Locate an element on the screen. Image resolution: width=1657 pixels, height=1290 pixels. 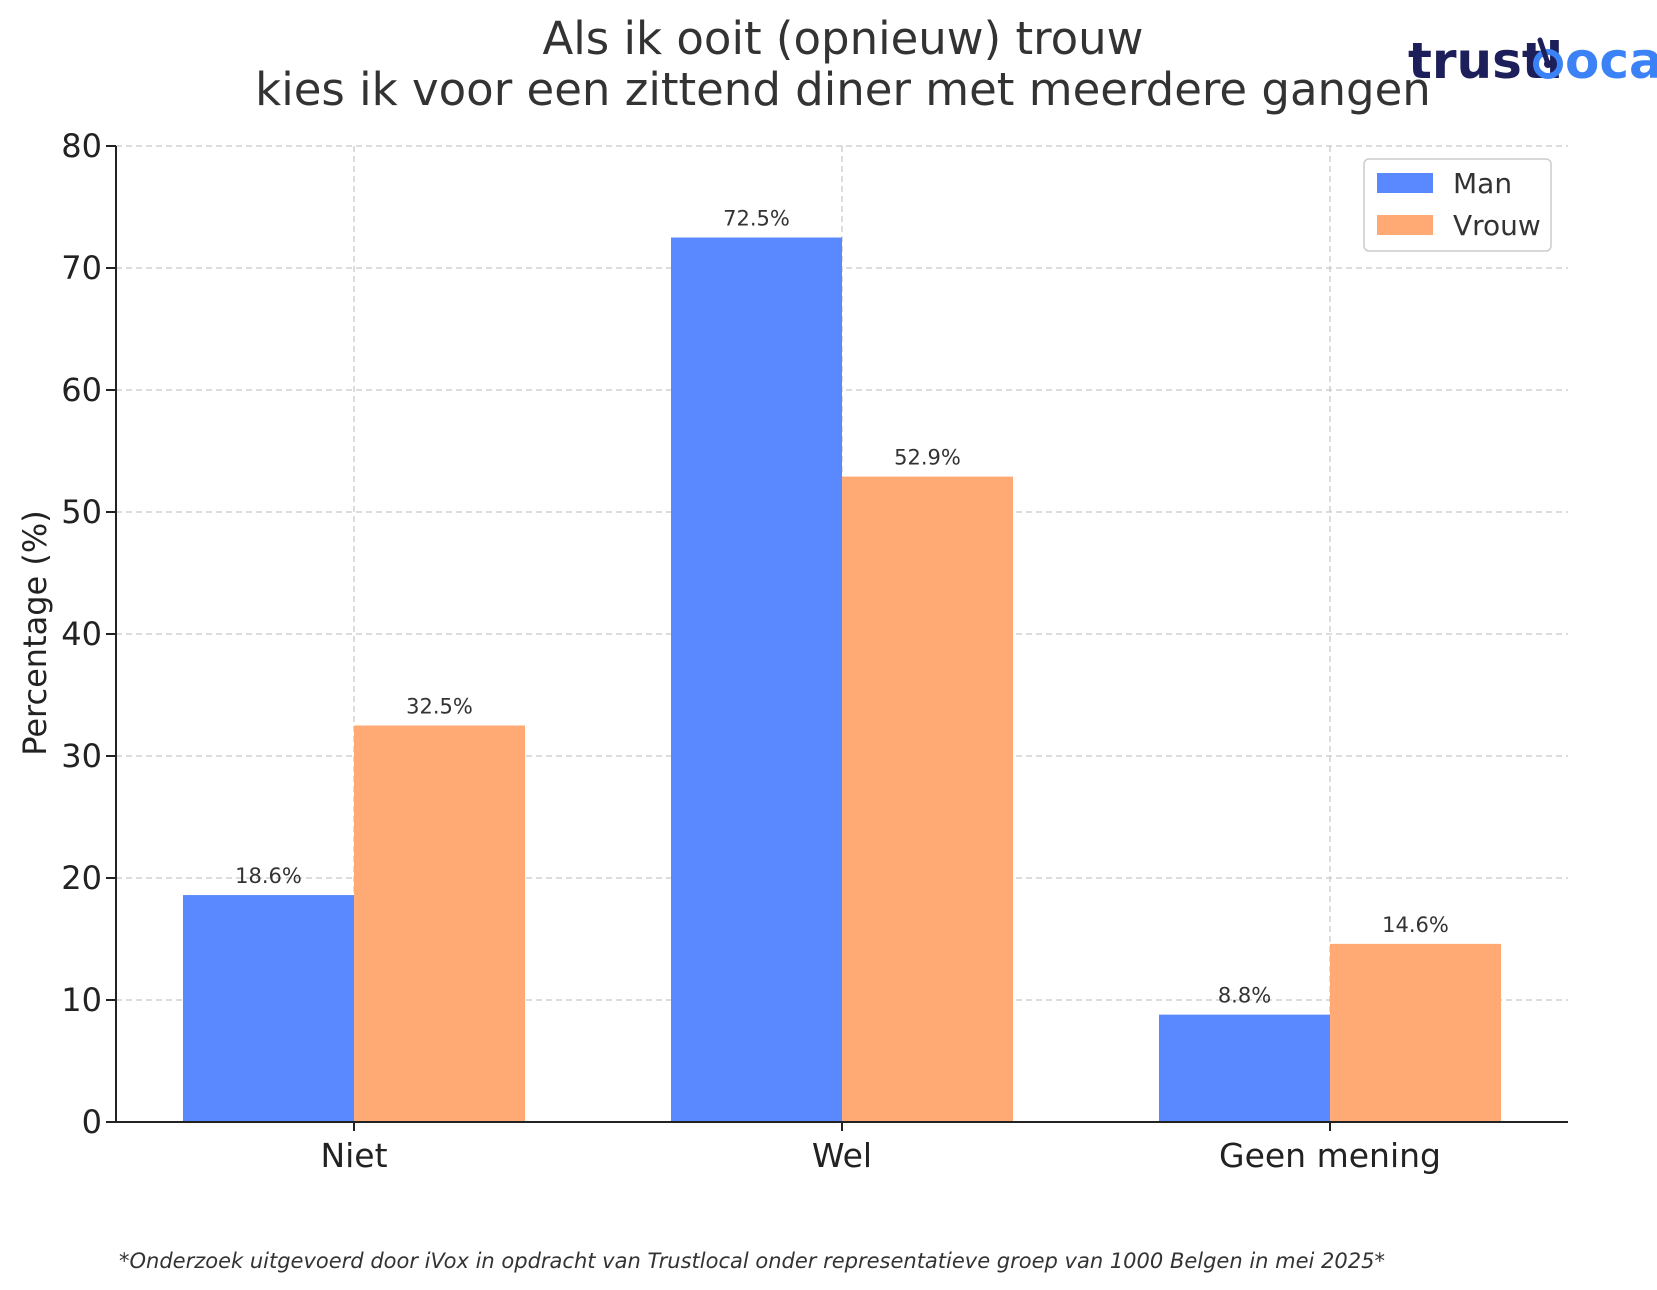
y-tick-label: 60 is located at coordinates (81, 390).